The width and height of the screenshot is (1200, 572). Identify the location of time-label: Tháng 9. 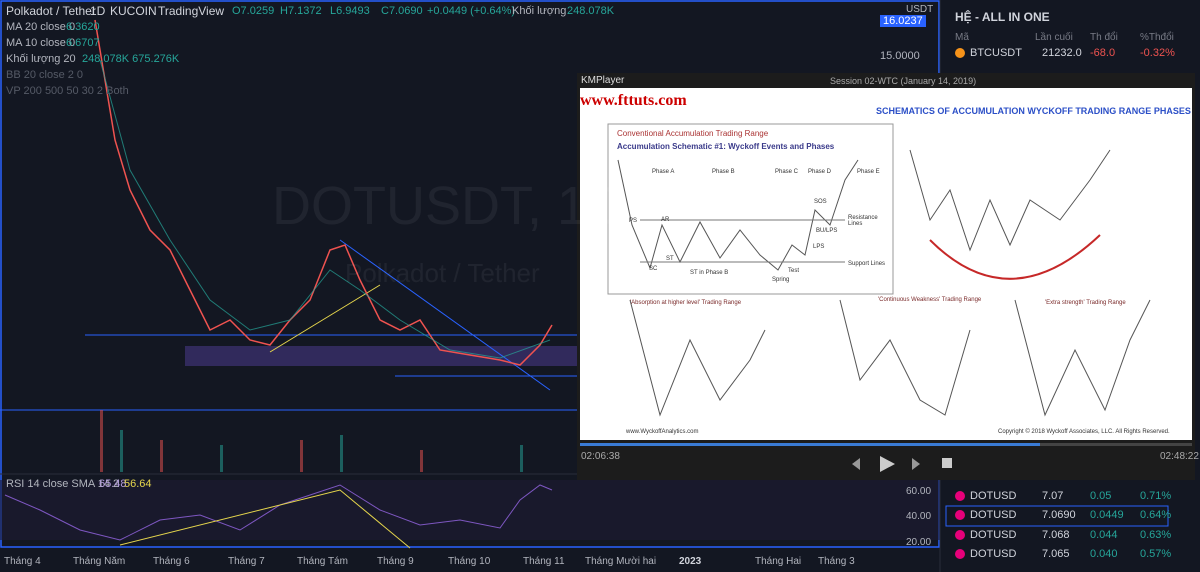
(395, 561).